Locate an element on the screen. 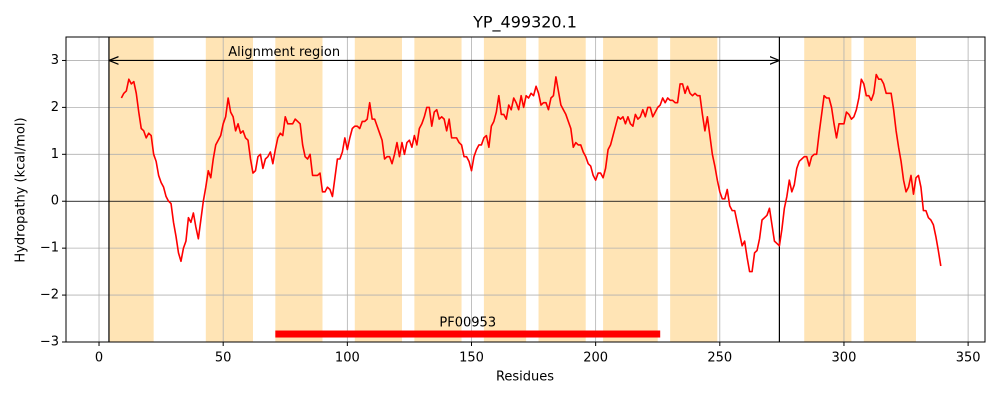 The height and width of the screenshot is (400, 1000). x-tick-label: 350 is located at coordinates (968, 358).